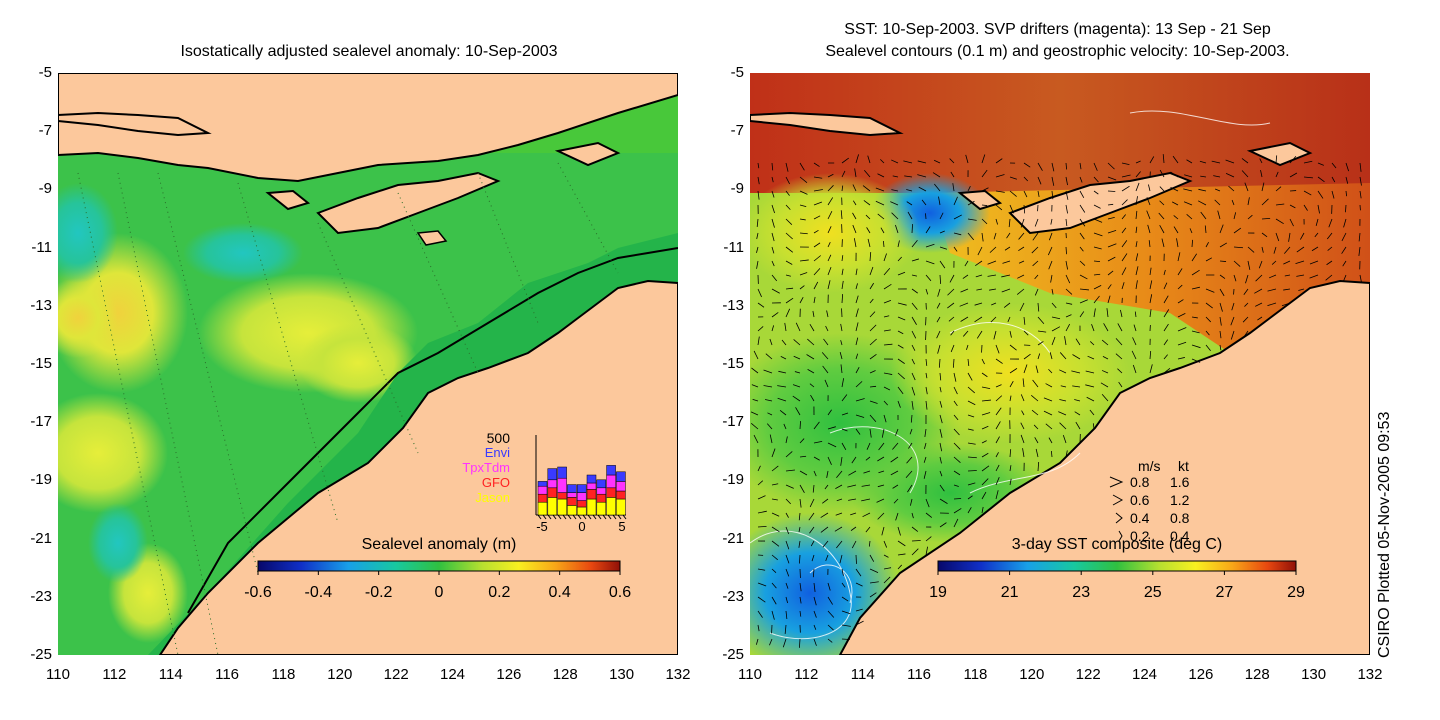  What do you see at coordinates (1180, 482) in the screenshot?
I see `velocity-legend-kt-value: 1.6` at bounding box center [1180, 482].